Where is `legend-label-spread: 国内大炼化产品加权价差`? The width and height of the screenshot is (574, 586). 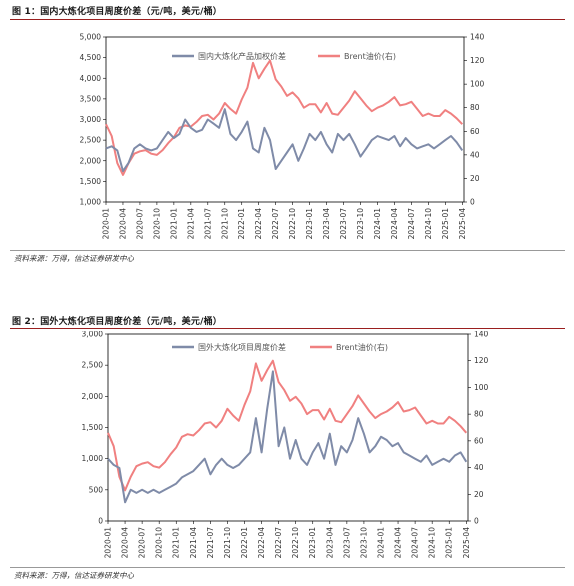 legend-label-spread: 国内大炼化产品加权价差 is located at coordinates (242, 56).